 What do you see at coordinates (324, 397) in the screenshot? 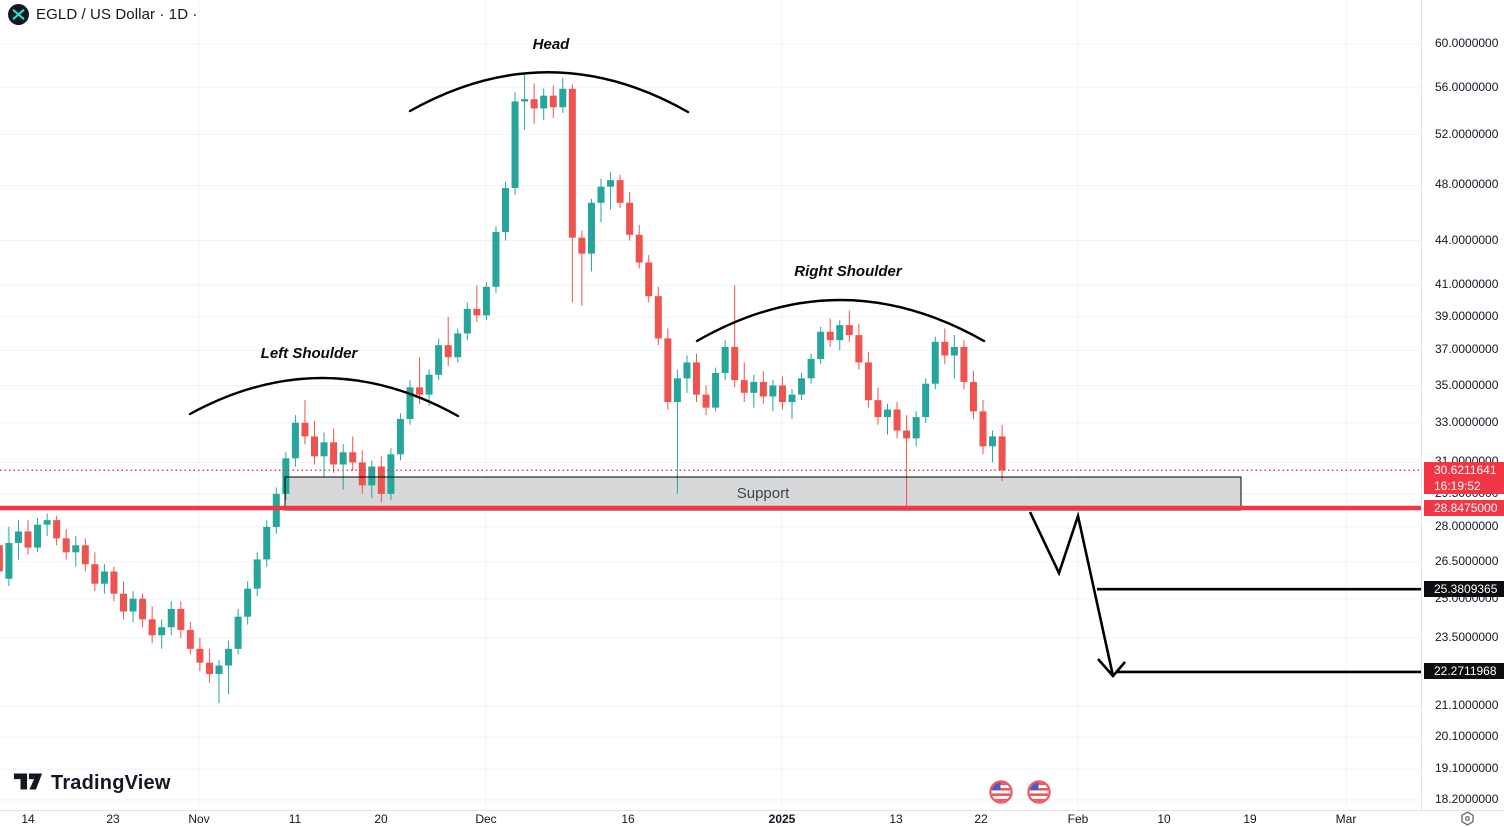
I see `left-shoulder-arc` at bounding box center [324, 397].